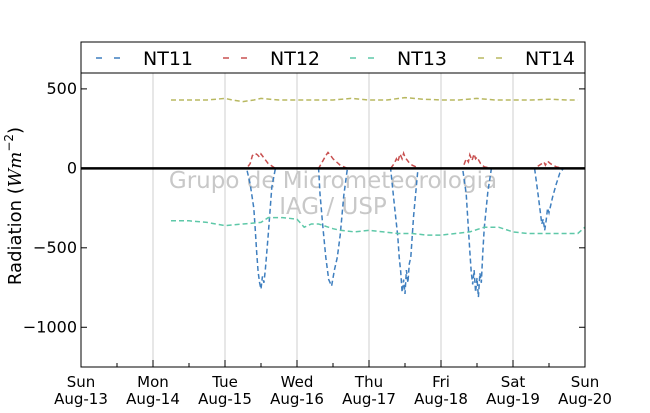  What do you see at coordinates (368, 382) in the screenshot?
I see `x-tick-day-label: Thu` at bounding box center [368, 382].